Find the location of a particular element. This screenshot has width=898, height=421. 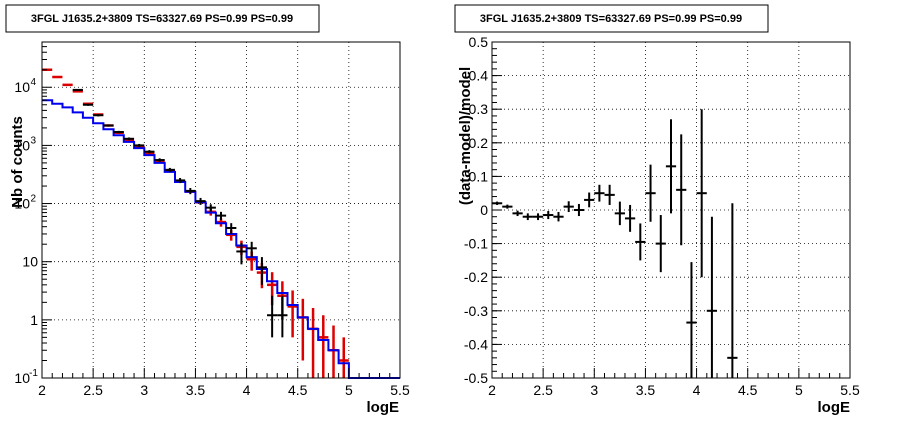

y-tick-label: -0.4 is located at coordinates (476, 344).